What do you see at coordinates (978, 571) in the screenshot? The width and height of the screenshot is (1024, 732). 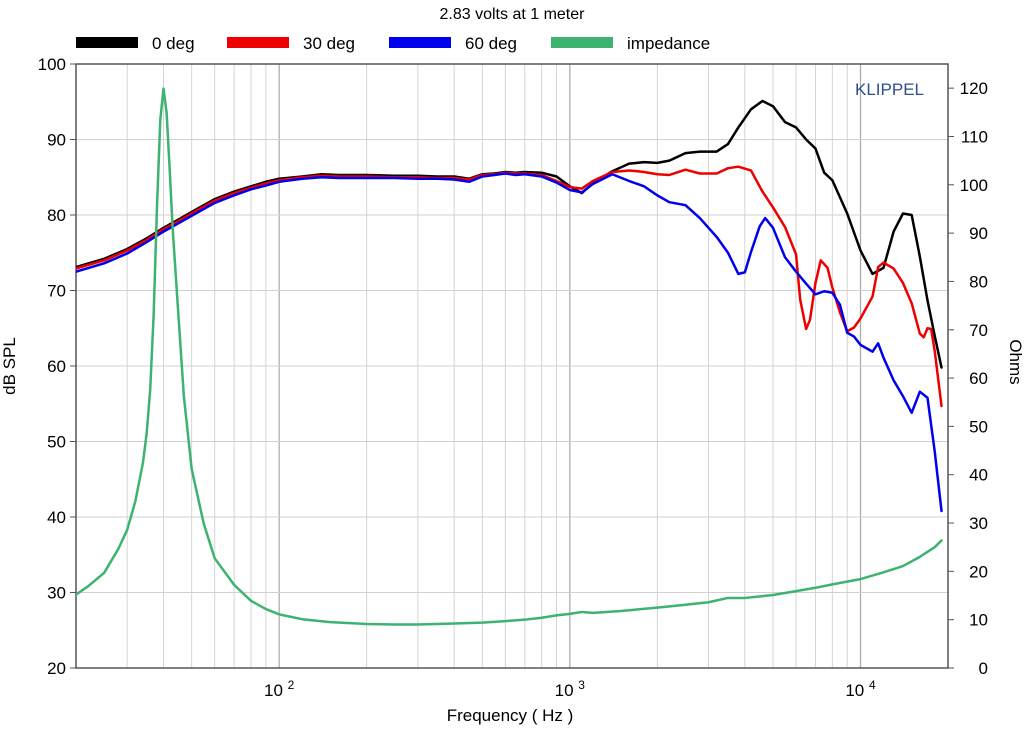 I see `right-tick-label: 20` at bounding box center [978, 571].